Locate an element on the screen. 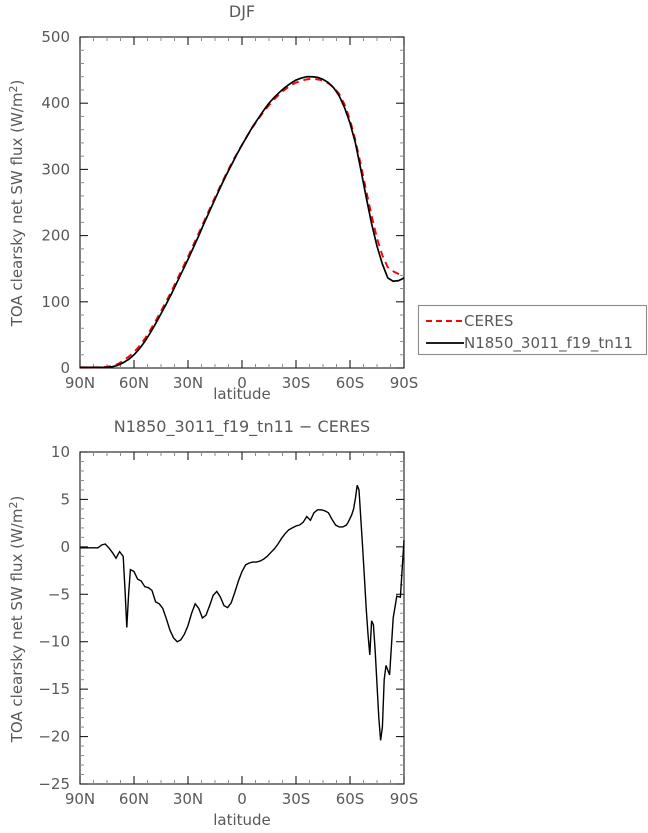 Image resolution: width=648 pixels, height=833 pixels. legend-label-ceres: CERES is located at coordinates (488, 321).